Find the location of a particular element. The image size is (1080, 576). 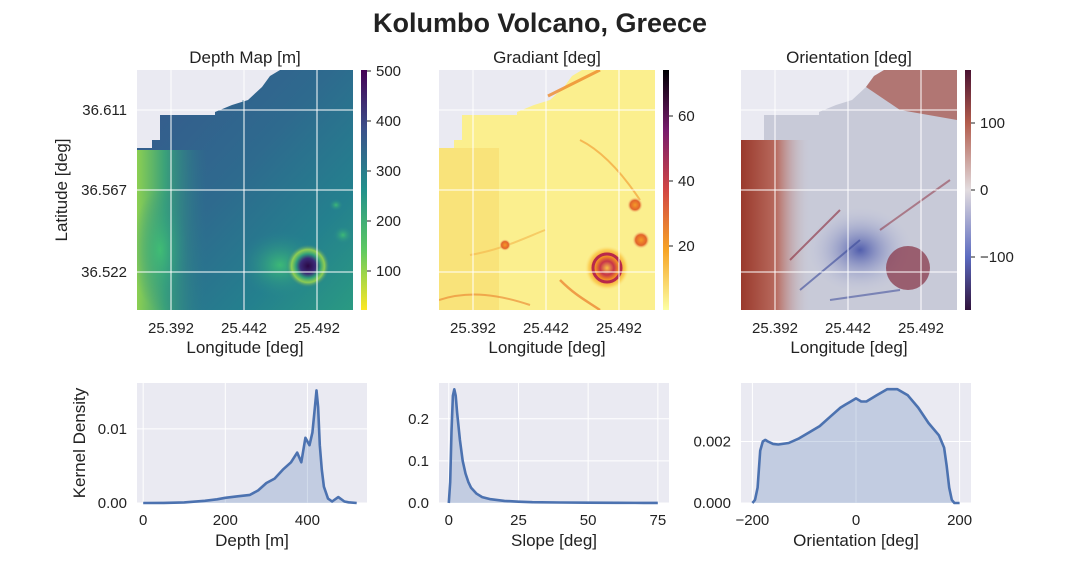

slope-kde-xtick-0: 0 is located at coordinates (449, 520).